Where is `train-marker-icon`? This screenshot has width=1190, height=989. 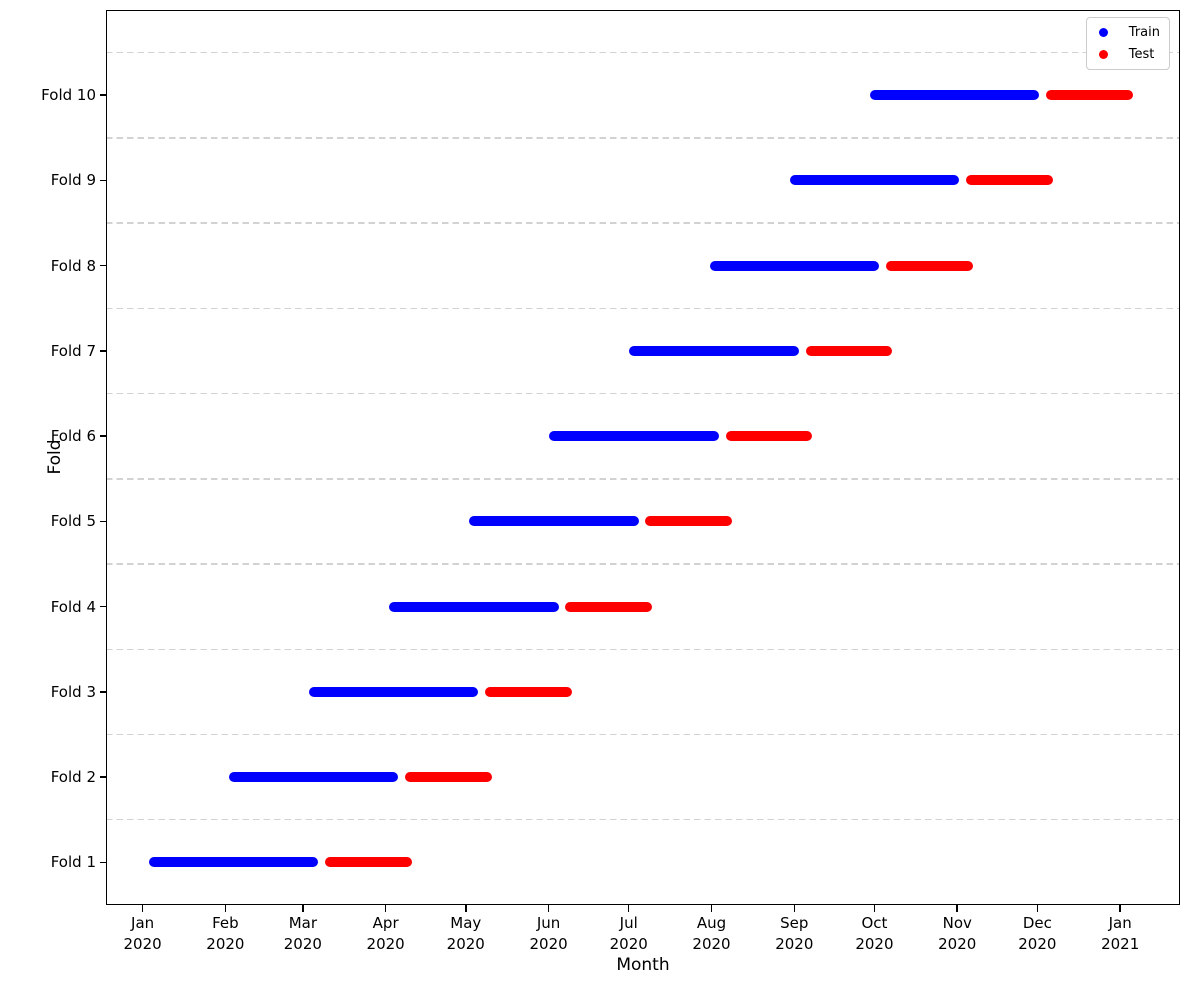 train-marker-icon is located at coordinates (1103, 32).